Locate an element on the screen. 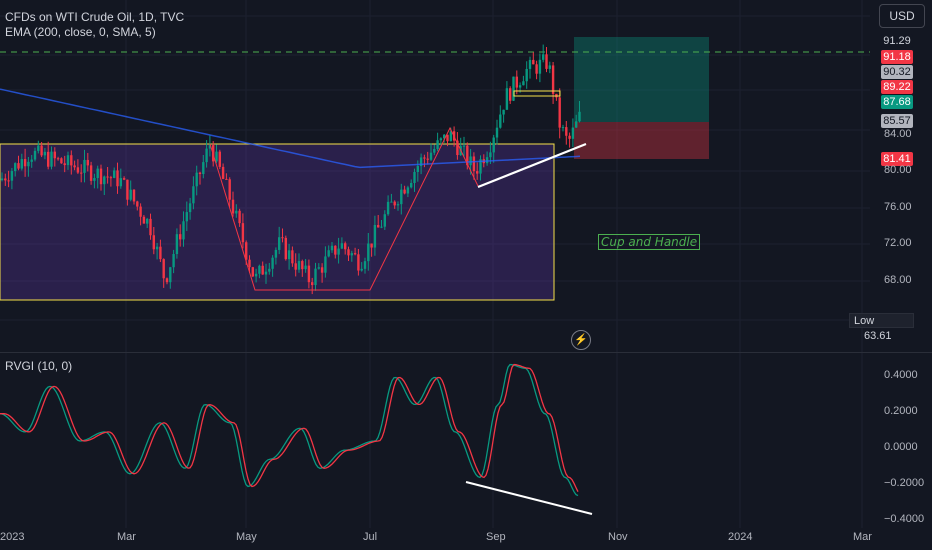 The width and height of the screenshot is (932, 550). time-tick: Mar is located at coordinates (126, 537).